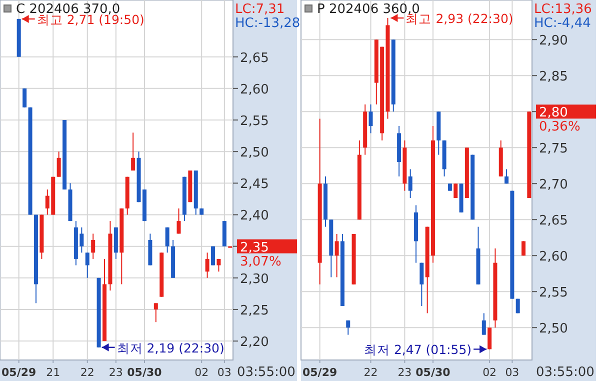  Describe the element at coordinates (254, 310) in the screenshot. I see `y-tick-label: 2,25` at that location.